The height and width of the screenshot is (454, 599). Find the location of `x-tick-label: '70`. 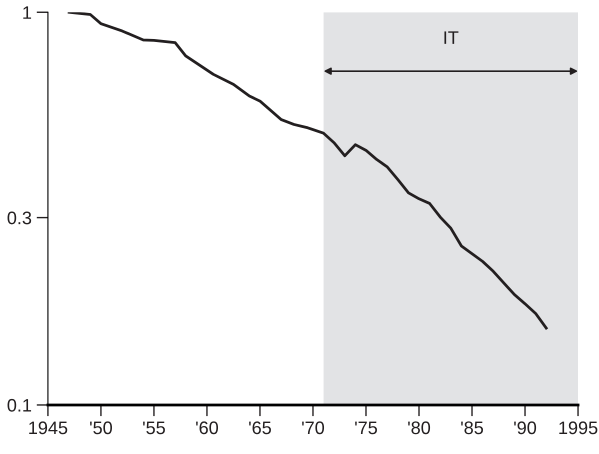

x-tick-label: '70 is located at coordinates (313, 427).